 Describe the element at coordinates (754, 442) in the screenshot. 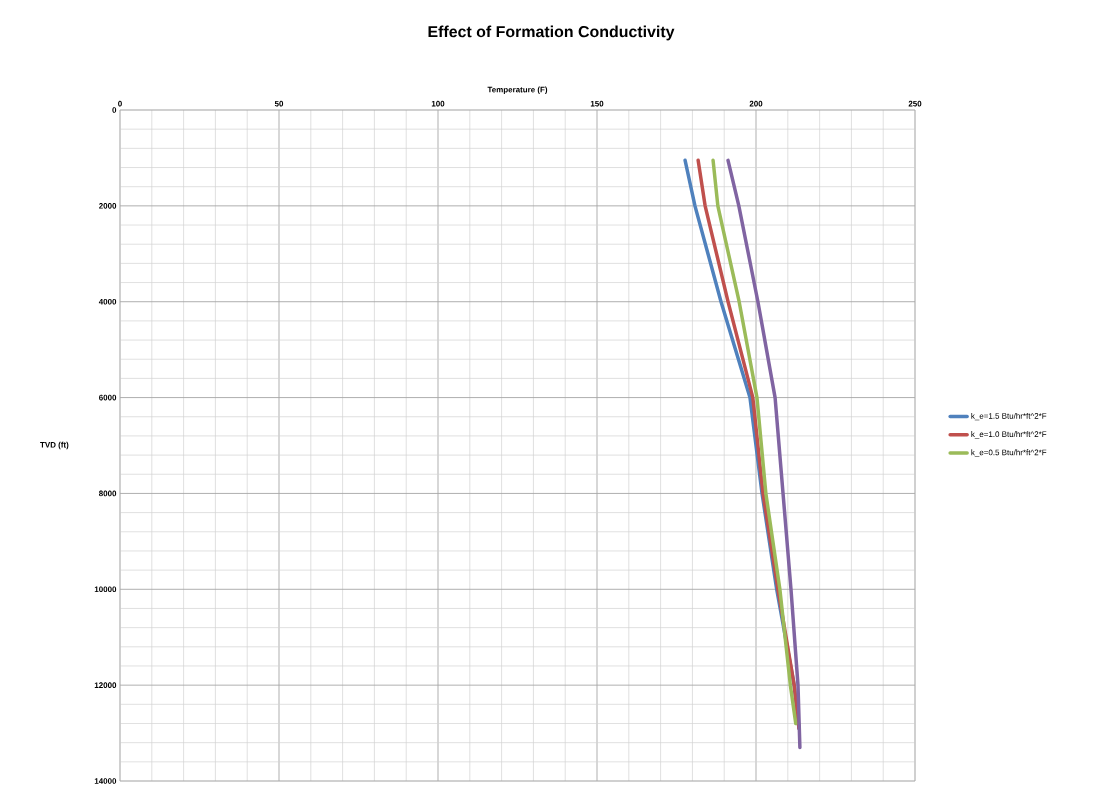

I see `line-series` at that location.